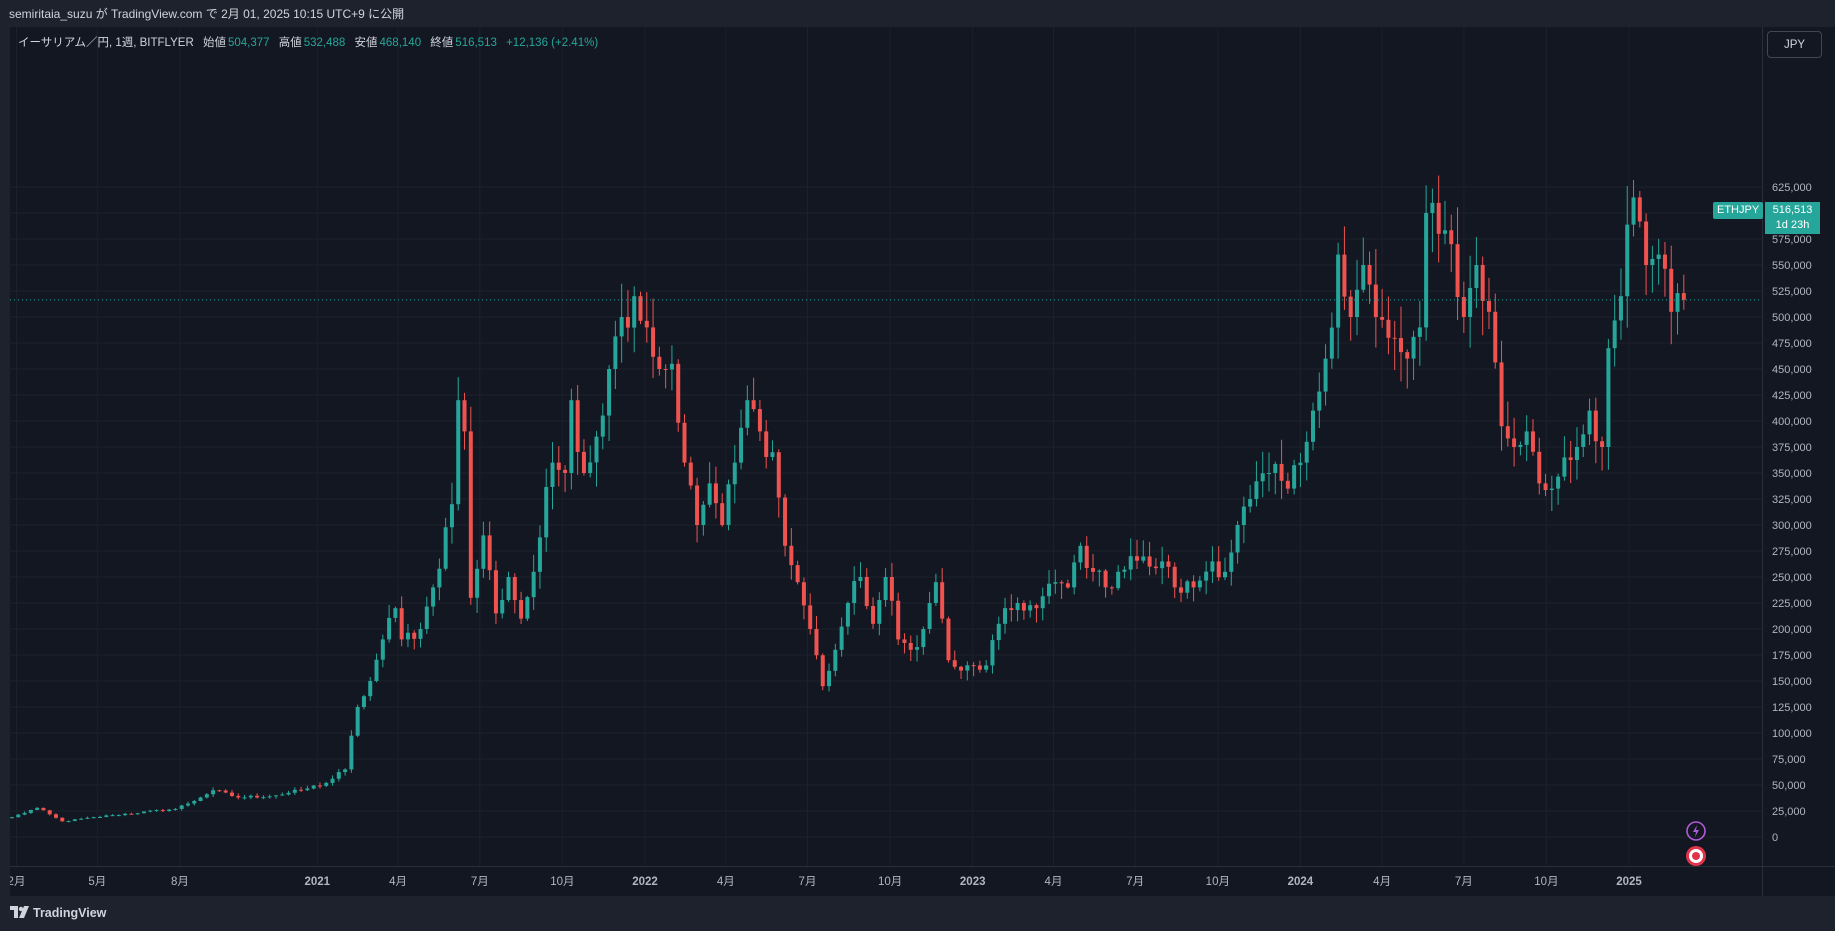  I want to click on record-icon, so click(1695, 855).